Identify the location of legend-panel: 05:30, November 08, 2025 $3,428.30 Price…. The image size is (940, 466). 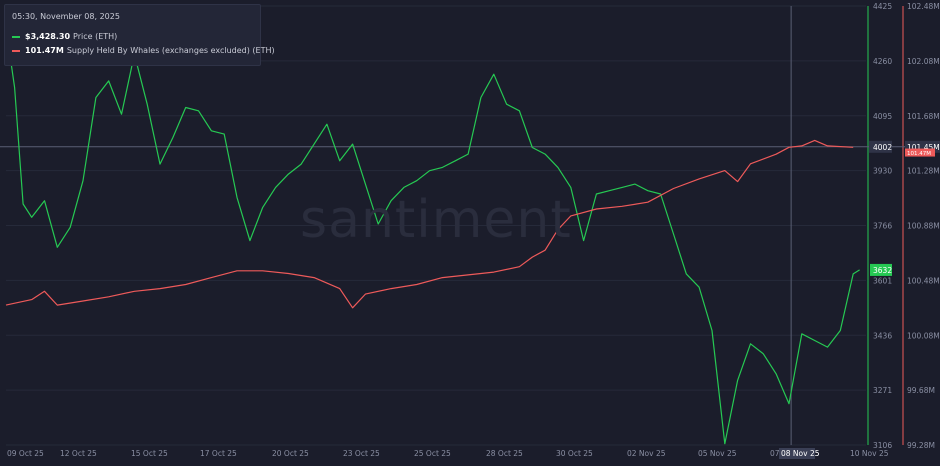
(139, 35).